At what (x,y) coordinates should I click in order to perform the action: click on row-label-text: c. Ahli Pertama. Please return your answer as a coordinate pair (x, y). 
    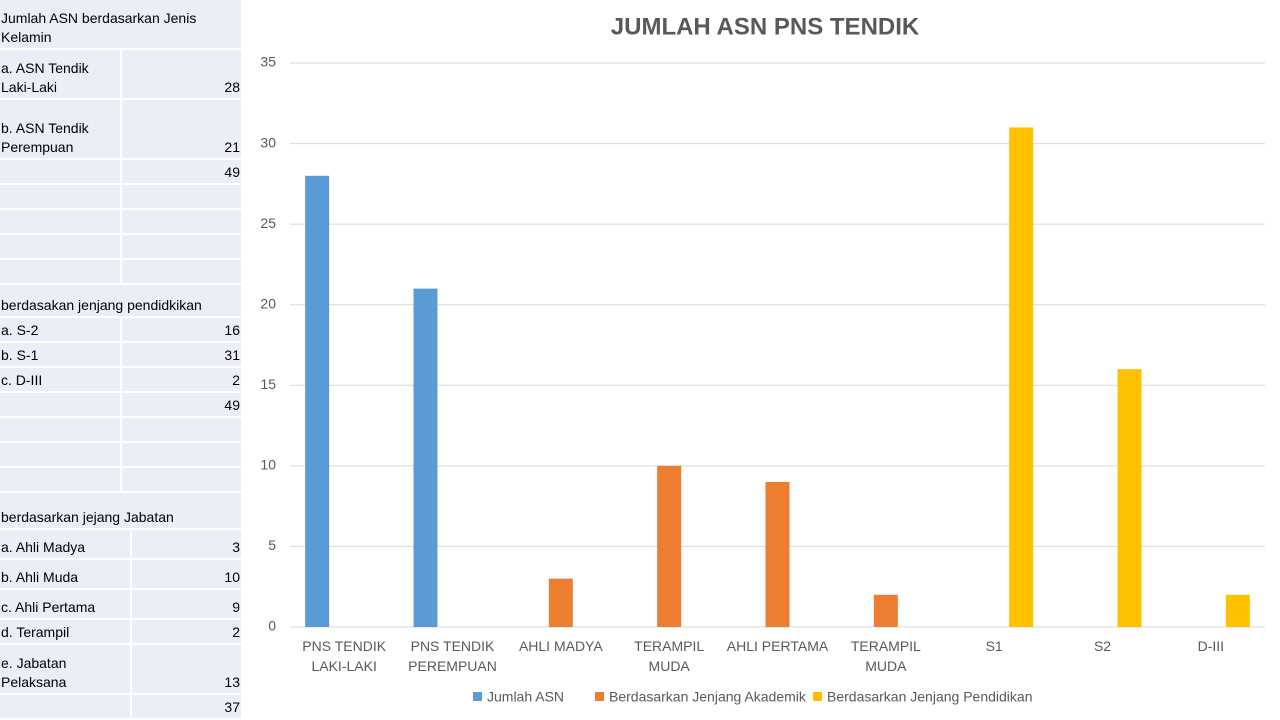
    Looking at the image, I should click on (48, 607).